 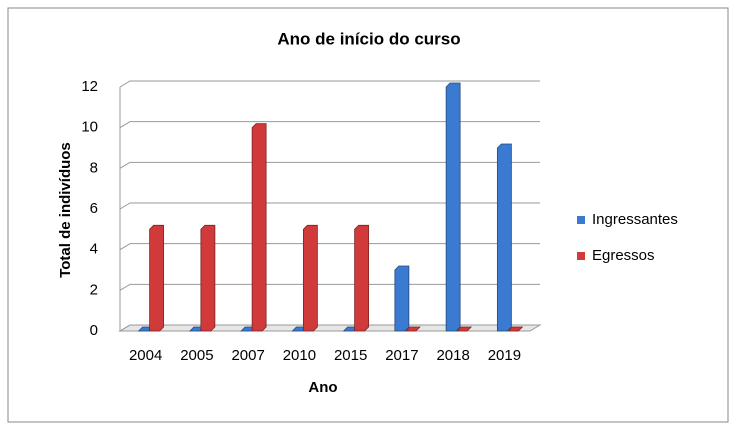 I want to click on y-tick-label: 12, so click(x=89, y=86).